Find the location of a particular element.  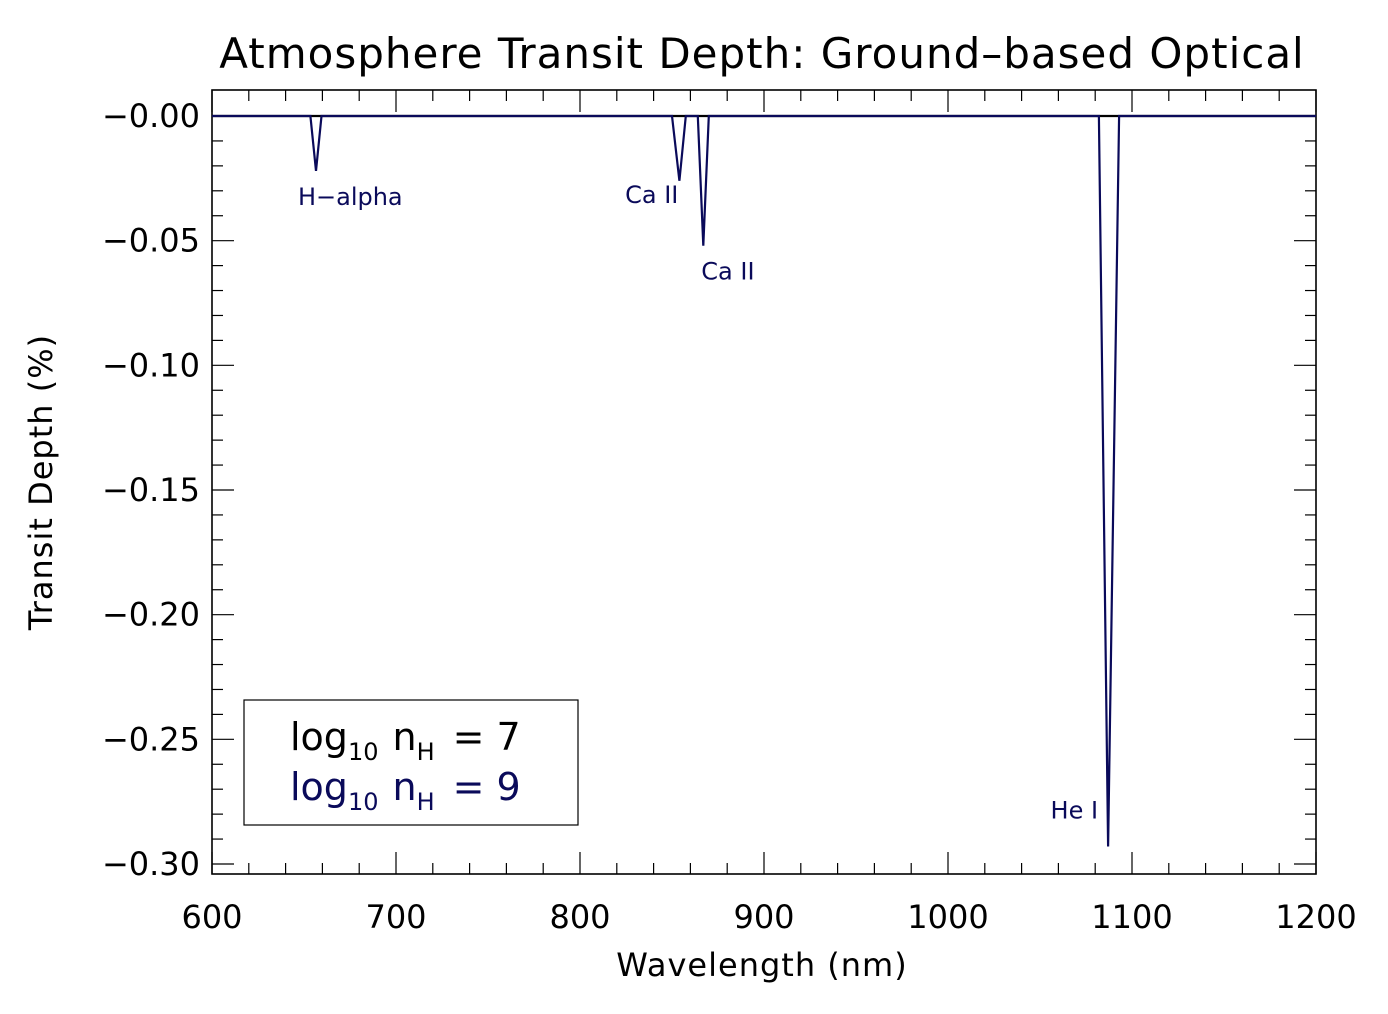

legend-entry-1: log10 nH = 7 is located at coordinates (405, 740).